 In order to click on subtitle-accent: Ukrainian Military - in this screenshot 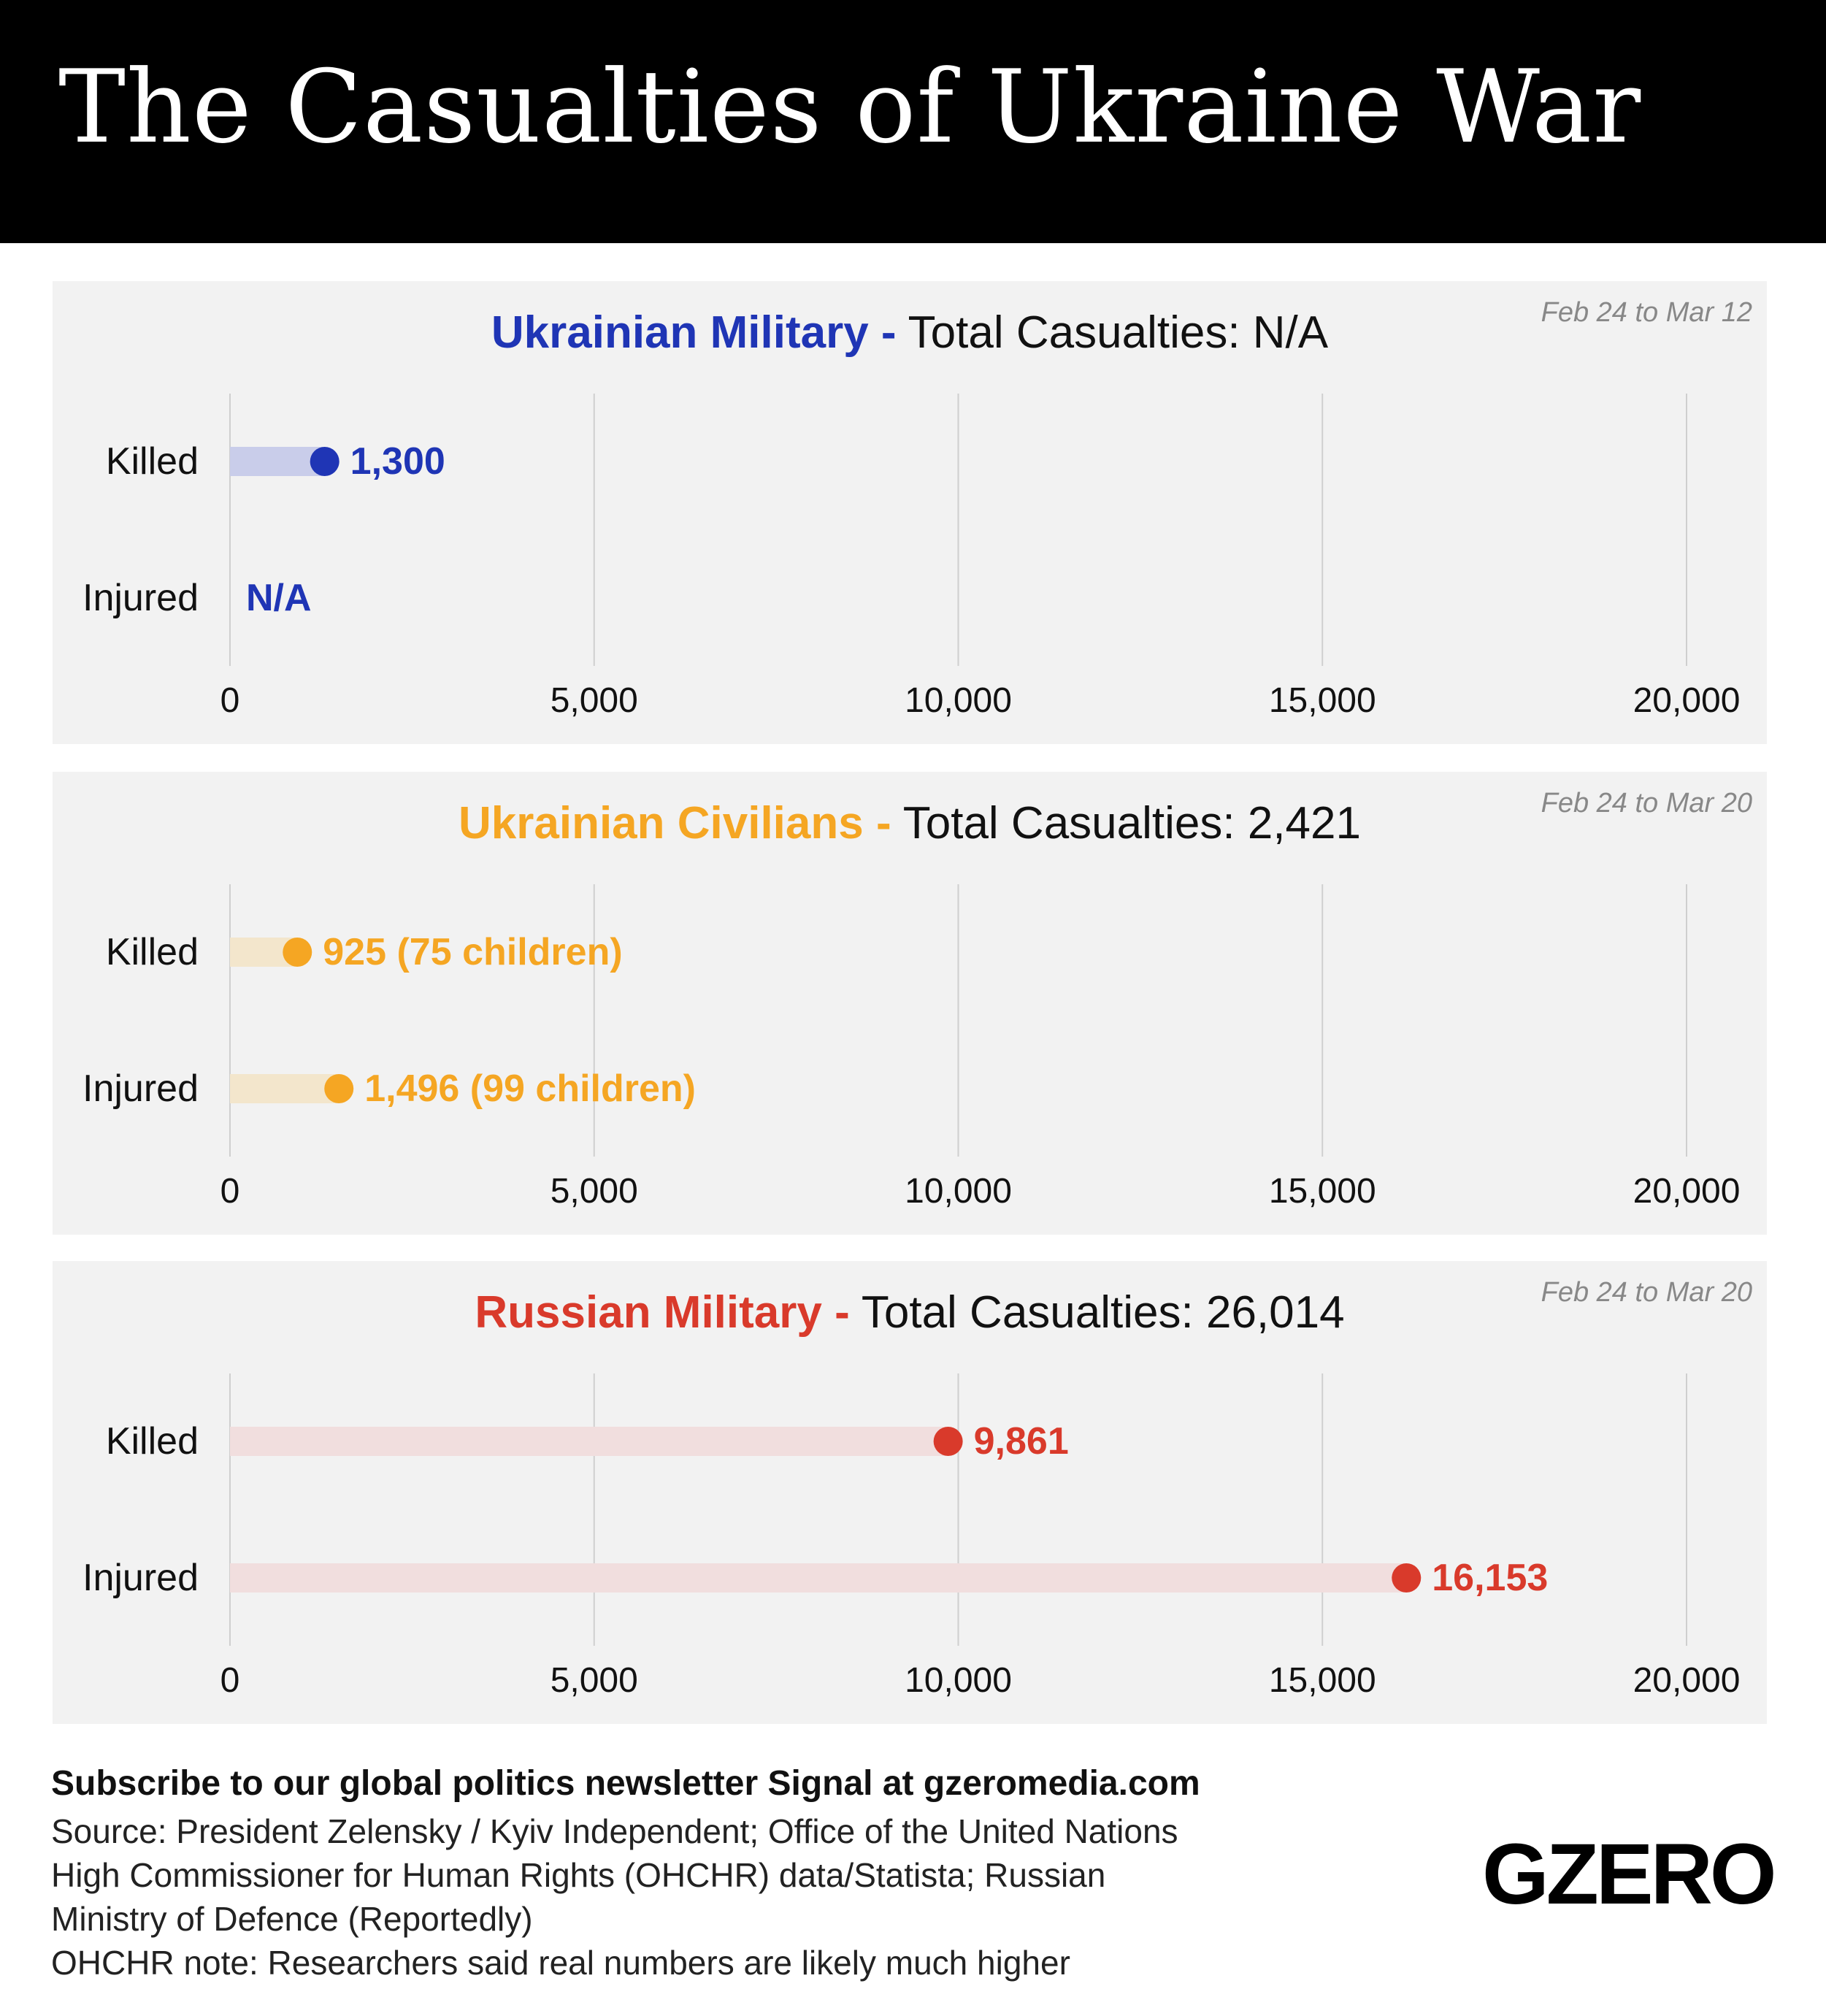, I will do `click(694, 332)`.